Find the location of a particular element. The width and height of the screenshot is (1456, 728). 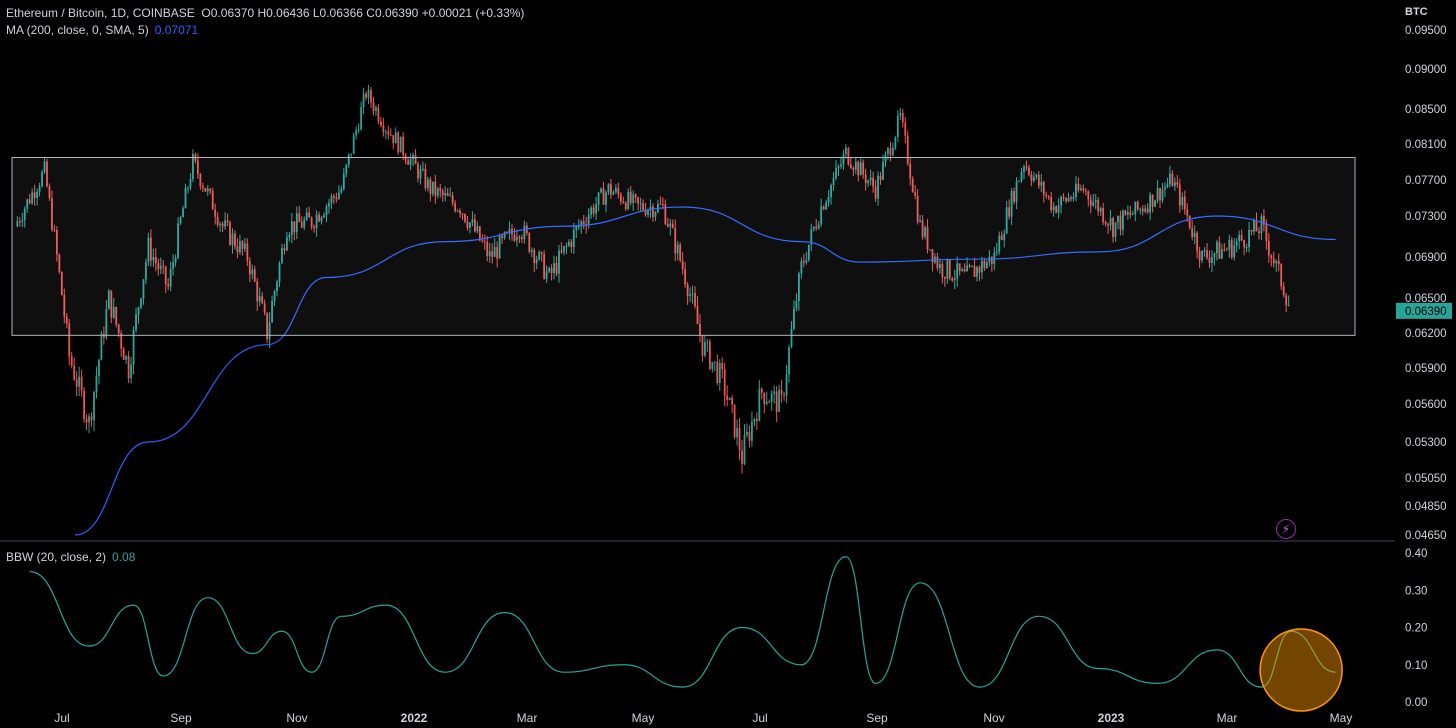

ma-label: MA (200, close, 0, SMA, 5) is located at coordinates (77, 30).